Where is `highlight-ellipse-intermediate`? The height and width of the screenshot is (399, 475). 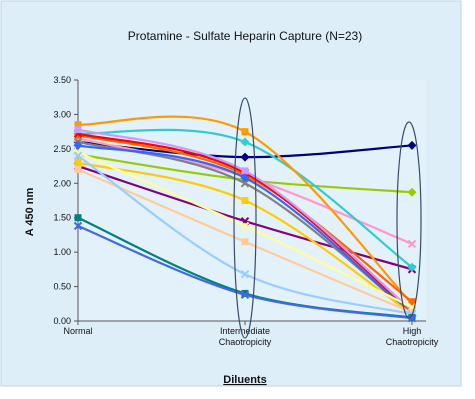 highlight-ellipse-intermediate is located at coordinates (245, 218).